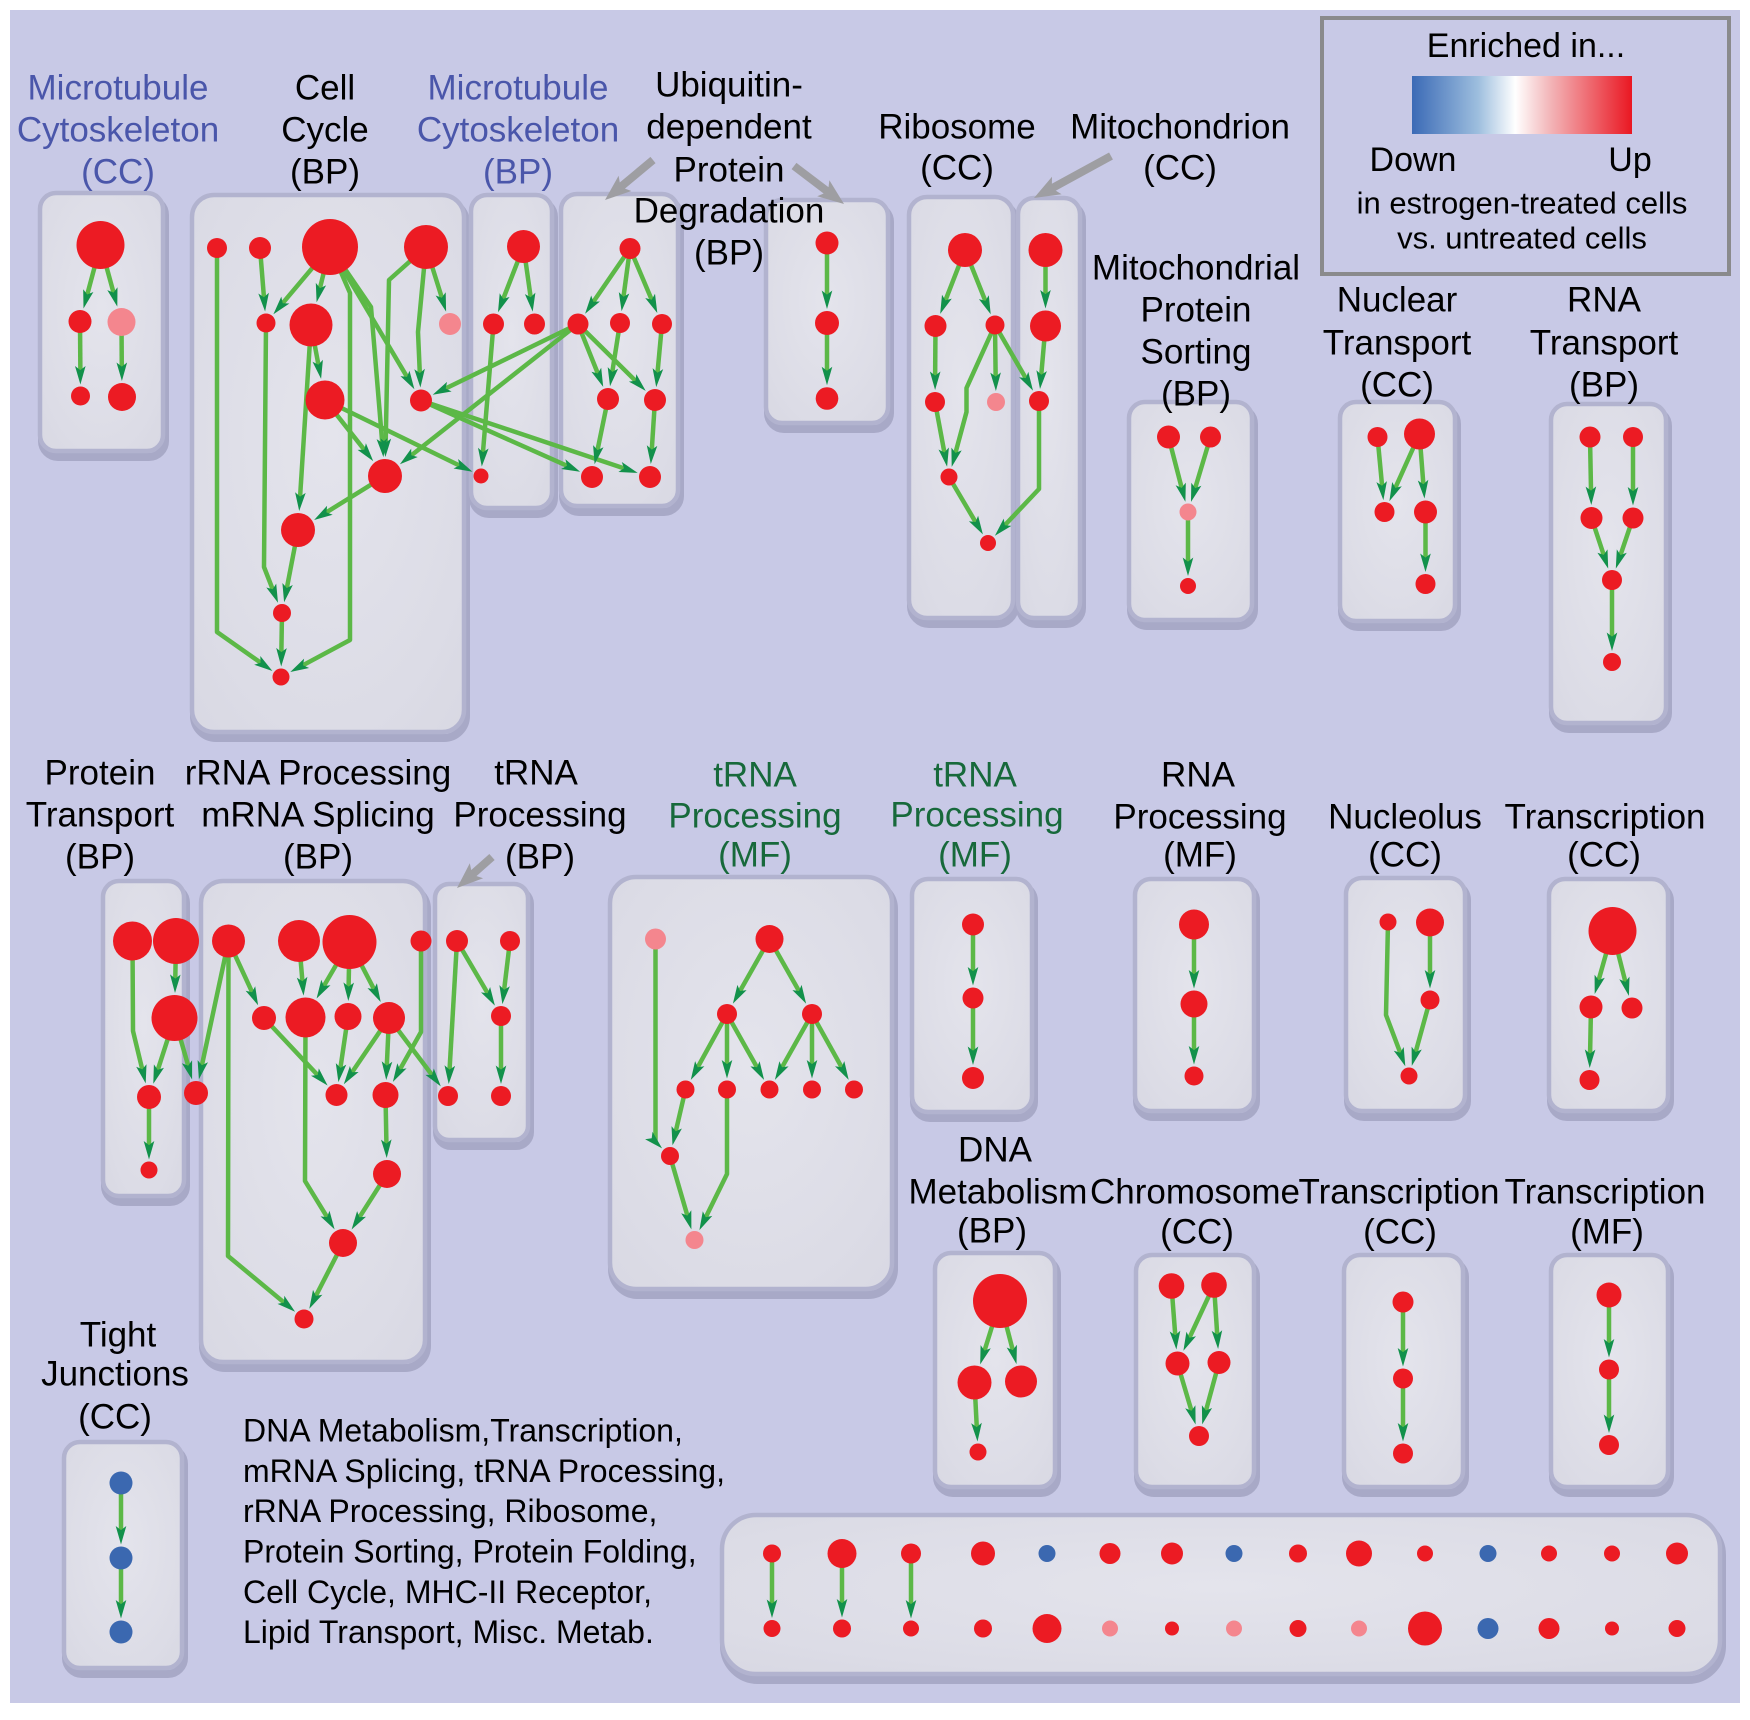 This screenshot has width=1750, height=1720. What do you see at coordinates (1196, 352) in the screenshot?
I see `svg-text: Sorting` at bounding box center [1196, 352].